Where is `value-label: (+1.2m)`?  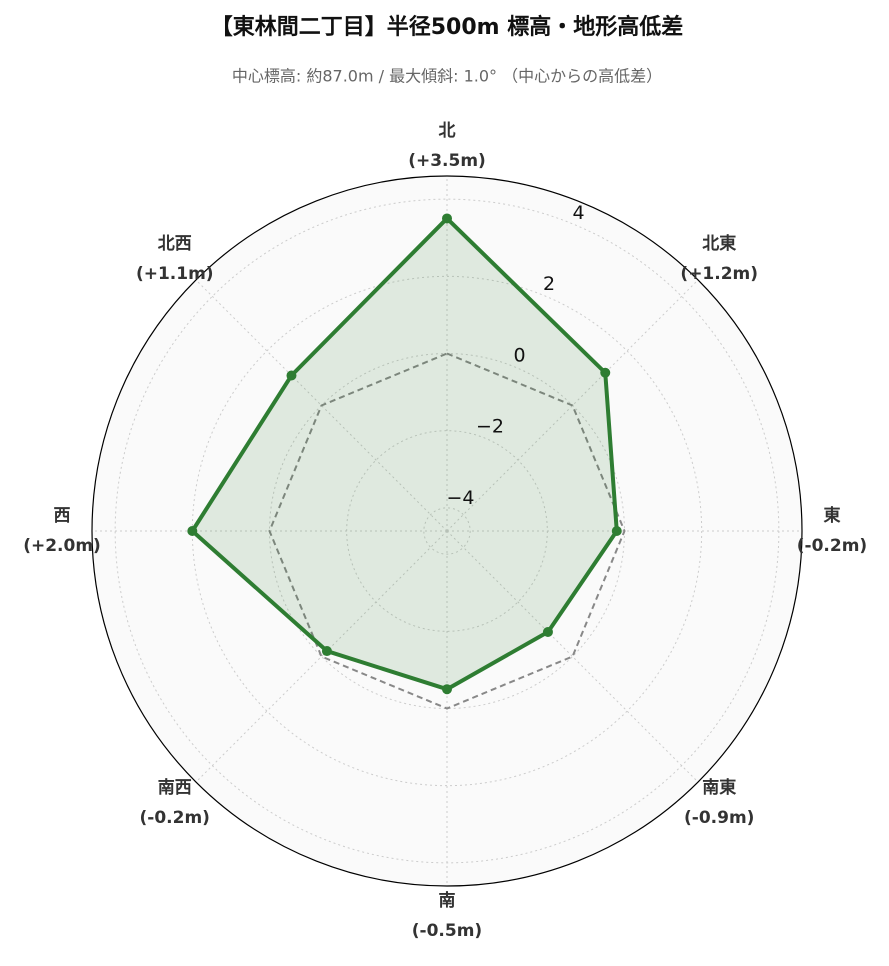
value-label: (+1.2m) is located at coordinates (719, 274).